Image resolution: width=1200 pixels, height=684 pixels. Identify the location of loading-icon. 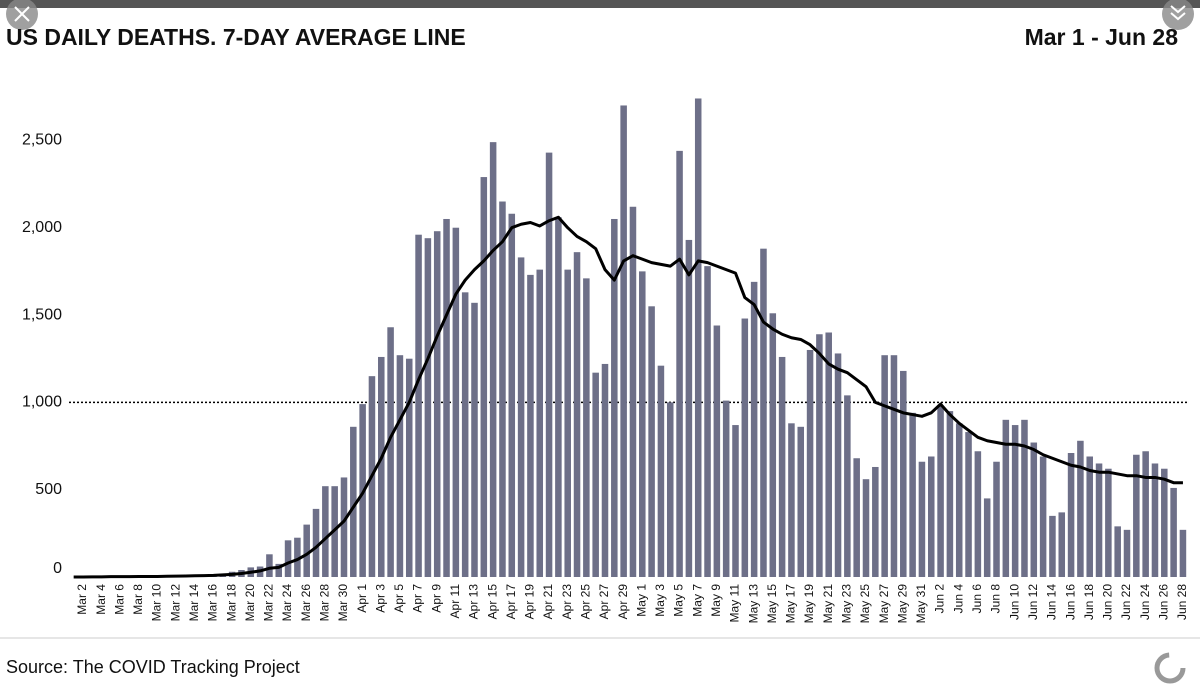
(1170, 668).